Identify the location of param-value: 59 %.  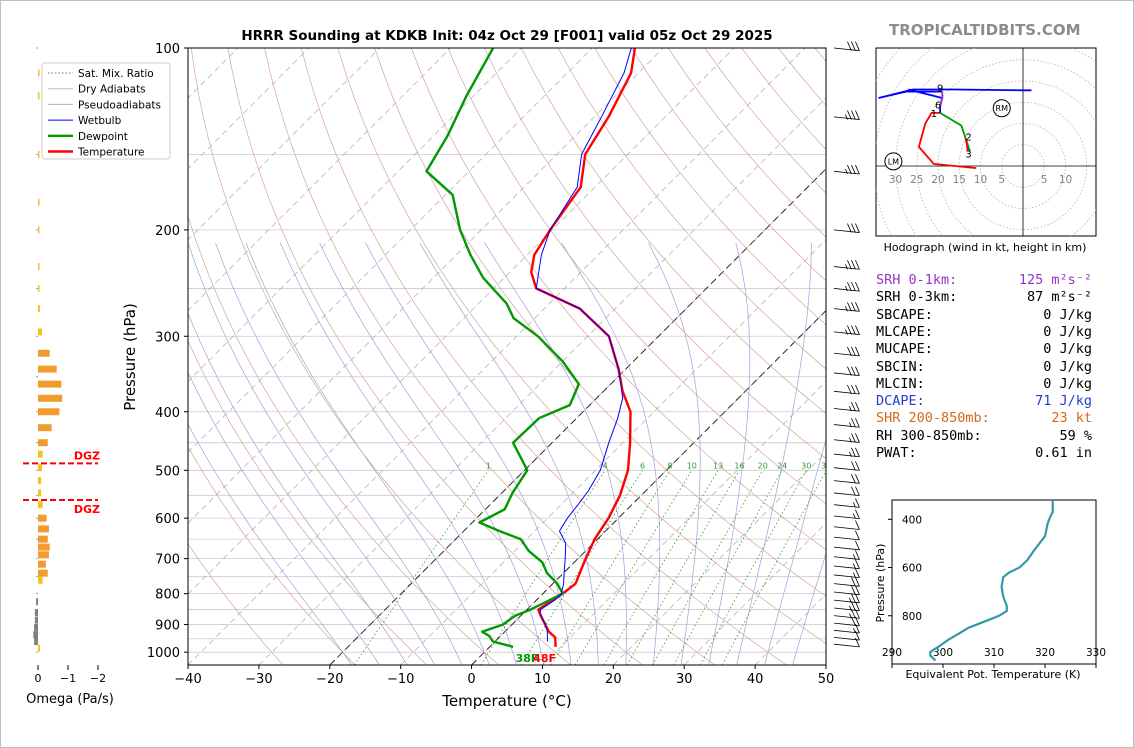
(1075, 435).